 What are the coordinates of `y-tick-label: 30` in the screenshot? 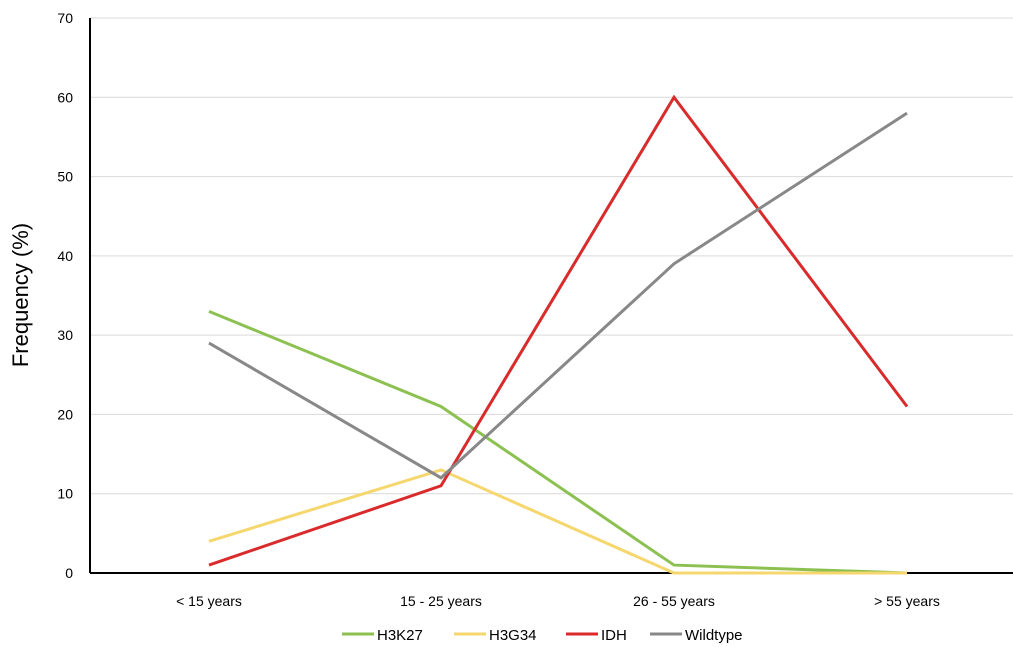 It's located at (65, 335).